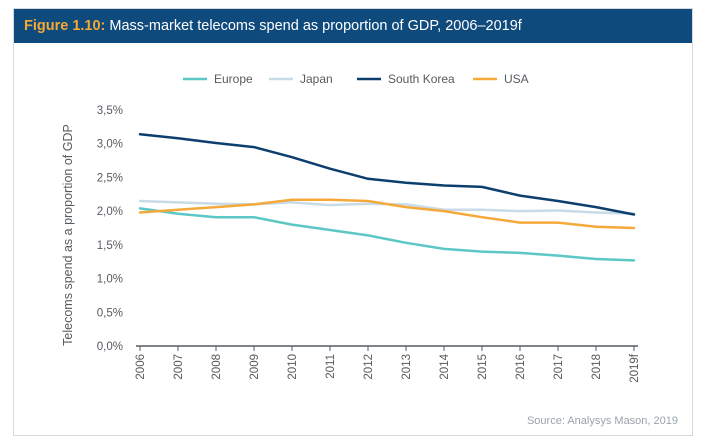 The height and width of the screenshot is (445, 707). I want to click on x-tick-label: 2017, so click(559, 367).